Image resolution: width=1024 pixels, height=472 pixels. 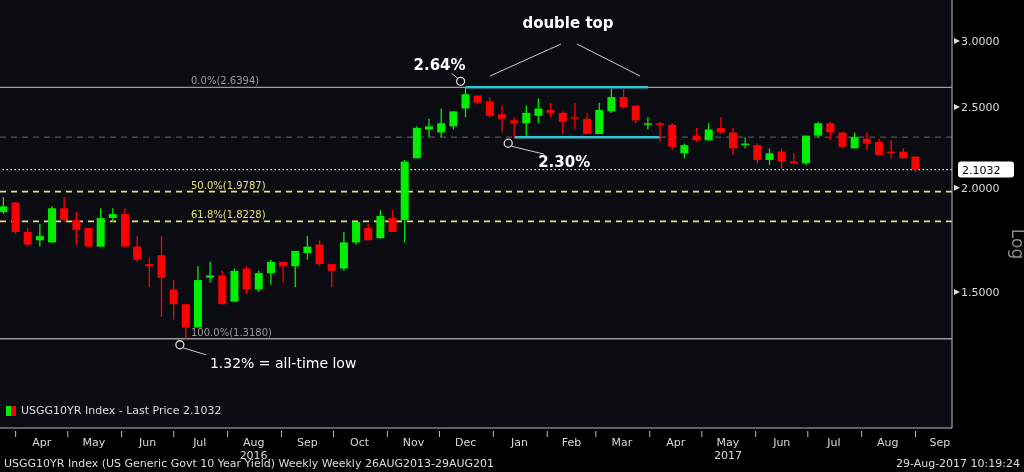 What do you see at coordinates (727, 449) in the screenshot?
I see `x-tick-label: May 2017` at bounding box center [727, 449].